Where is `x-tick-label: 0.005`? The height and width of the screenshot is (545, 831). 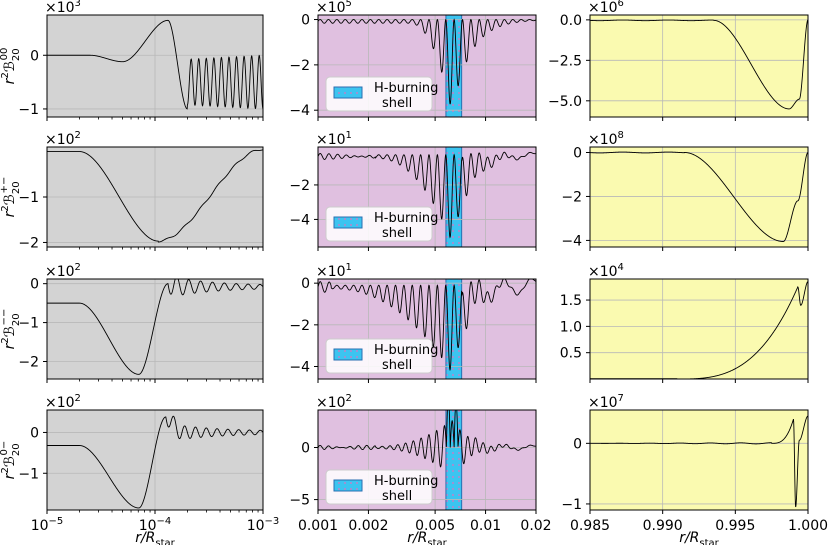
x-tick-label: 0.005 is located at coordinates (435, 526).